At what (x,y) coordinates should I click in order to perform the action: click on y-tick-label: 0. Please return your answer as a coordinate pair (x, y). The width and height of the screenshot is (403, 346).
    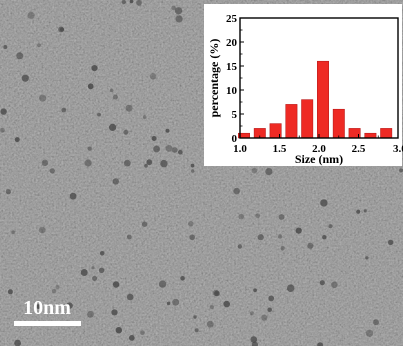
    Looking at the image, I should click on (235, 139).